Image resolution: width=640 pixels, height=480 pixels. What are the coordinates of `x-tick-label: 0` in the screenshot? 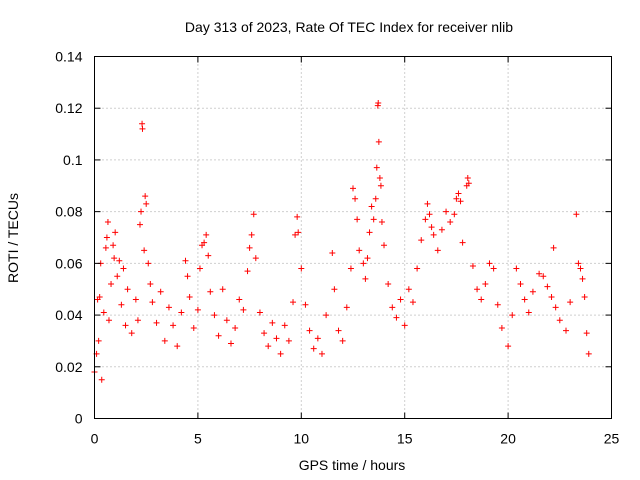 It's located at (95, 439).